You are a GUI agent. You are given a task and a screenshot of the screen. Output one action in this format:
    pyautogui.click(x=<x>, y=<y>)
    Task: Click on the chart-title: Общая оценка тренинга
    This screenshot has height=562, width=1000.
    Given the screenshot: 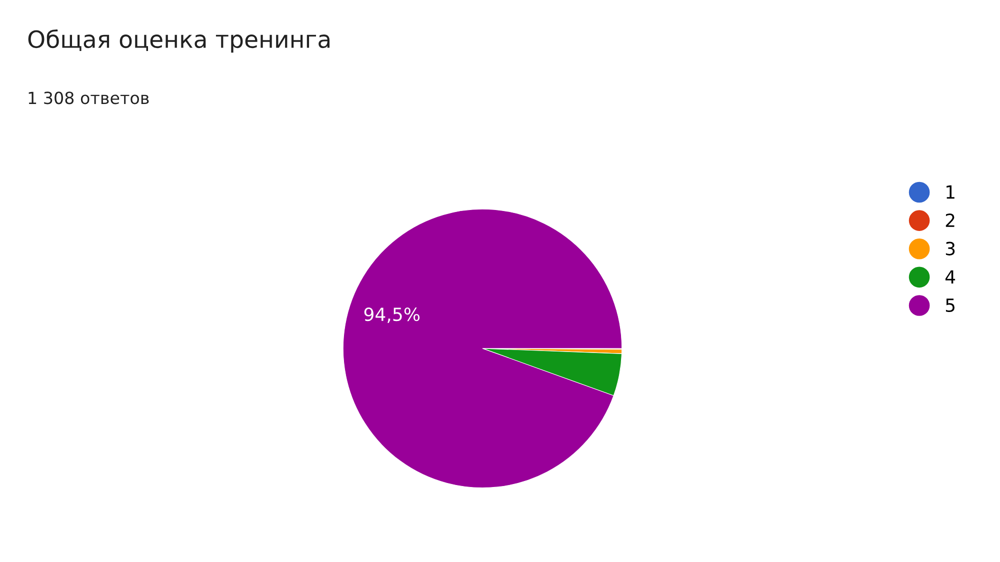 What is the action you would take?
    pyautogui.click(x=179, y=41)
    